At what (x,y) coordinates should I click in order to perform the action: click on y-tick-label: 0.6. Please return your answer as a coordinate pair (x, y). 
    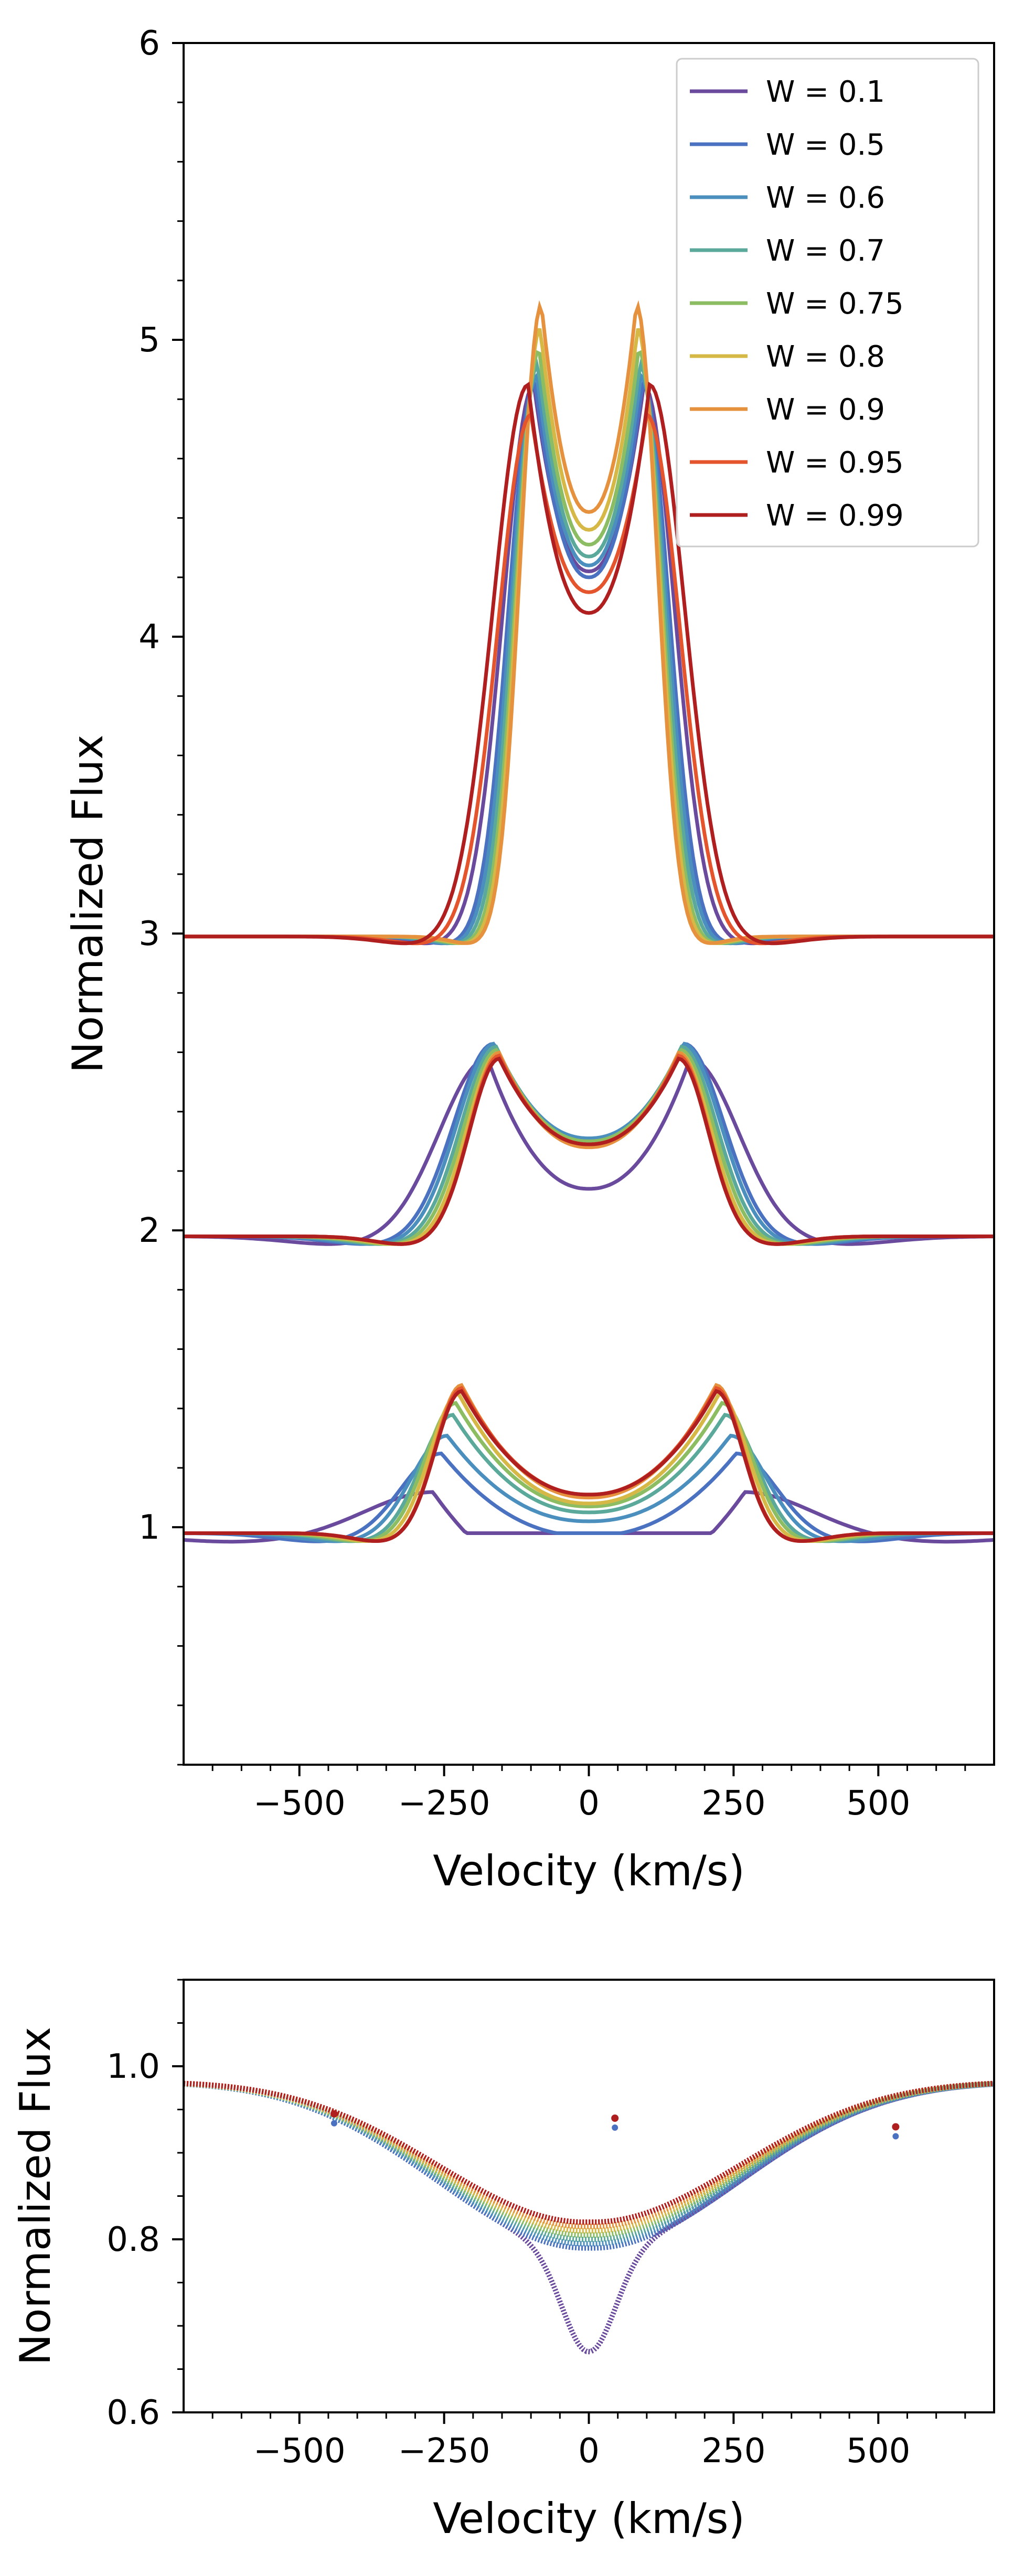
    Looking at the image, I should click on (133, 2412).